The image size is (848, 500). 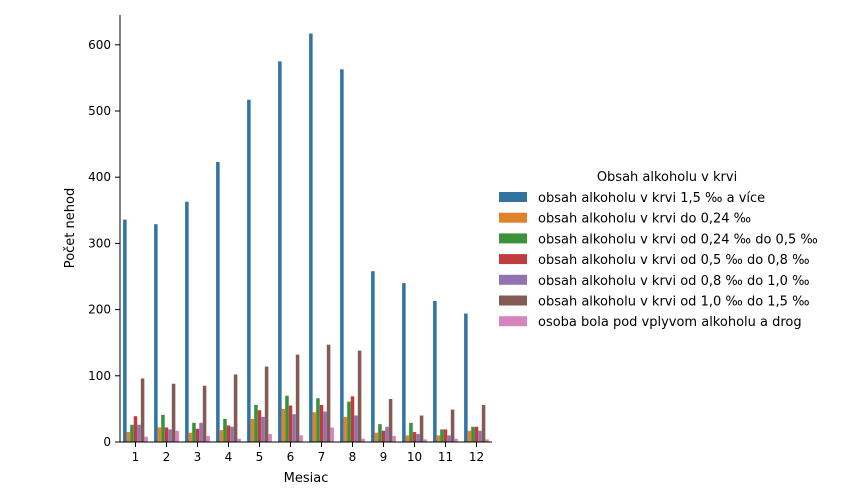 I want to click on bar-s3-m9, so click(x=380, y=433).